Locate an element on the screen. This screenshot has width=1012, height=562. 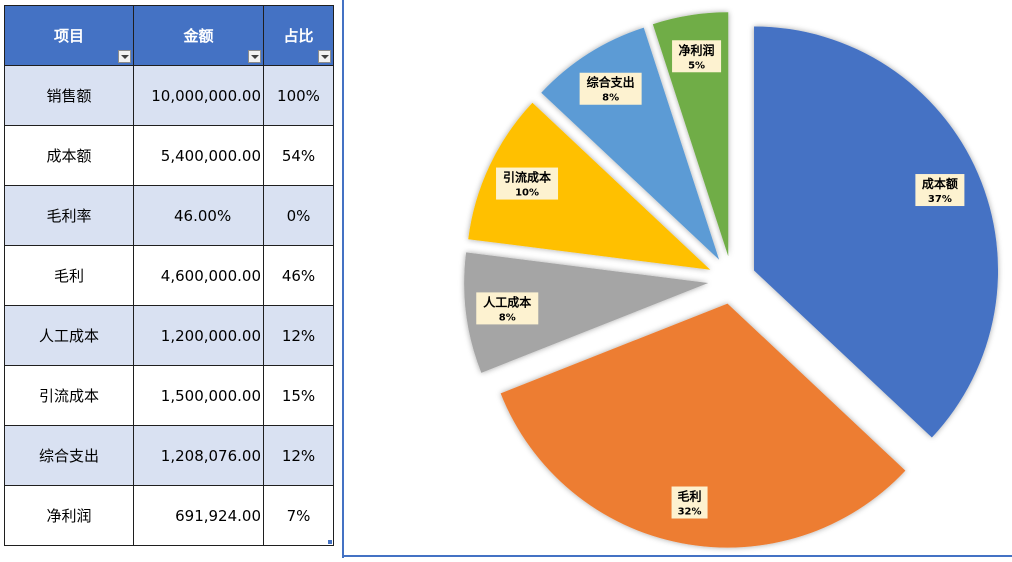
cell-name: 销售额 is located at coordinates (69, 95).